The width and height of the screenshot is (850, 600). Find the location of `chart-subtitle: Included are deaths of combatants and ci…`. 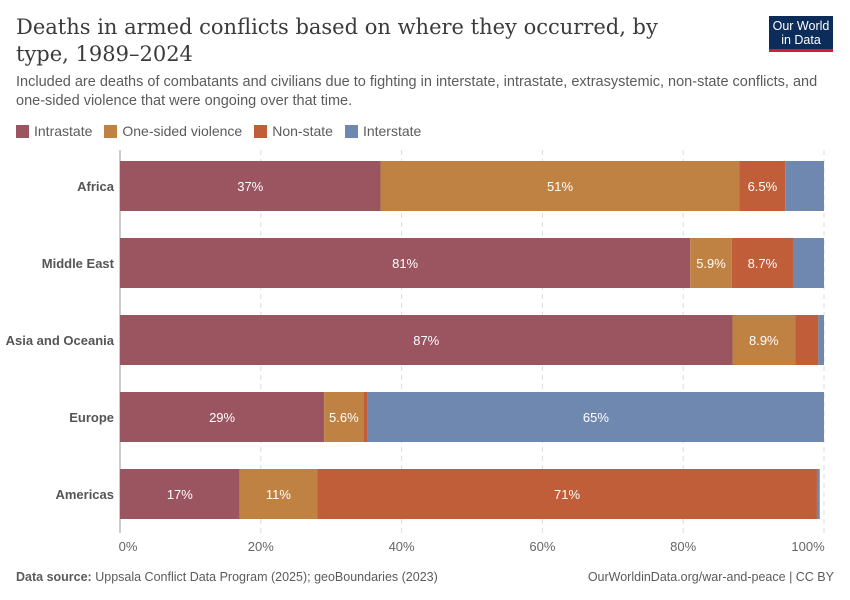

chart-subtitle: Included are deaths of combatants and ci… is located at coordinates (417, 91).